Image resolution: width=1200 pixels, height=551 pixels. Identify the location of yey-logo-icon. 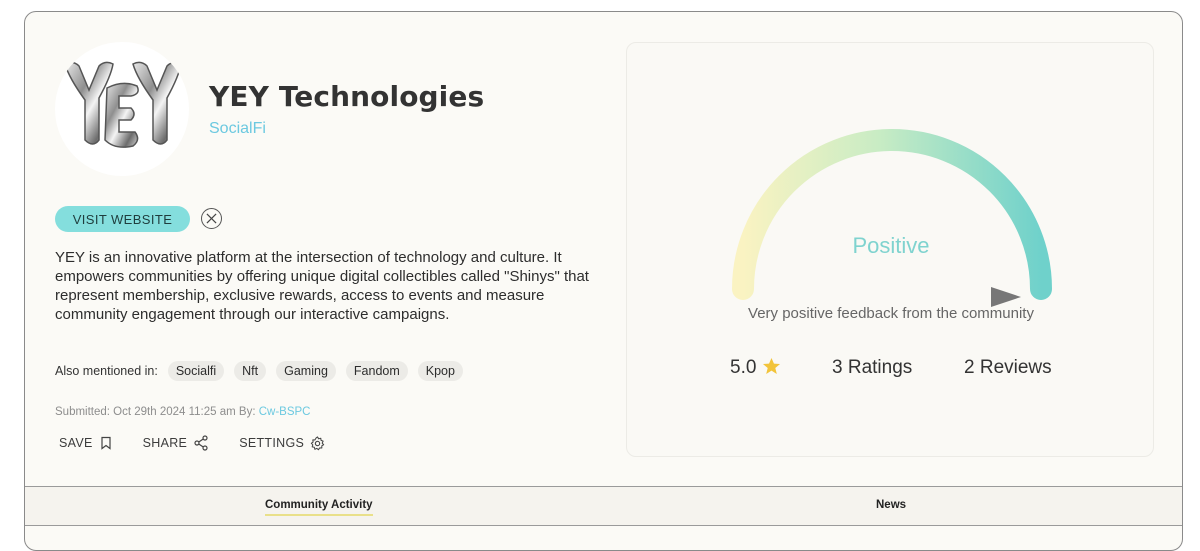
(123, 104).